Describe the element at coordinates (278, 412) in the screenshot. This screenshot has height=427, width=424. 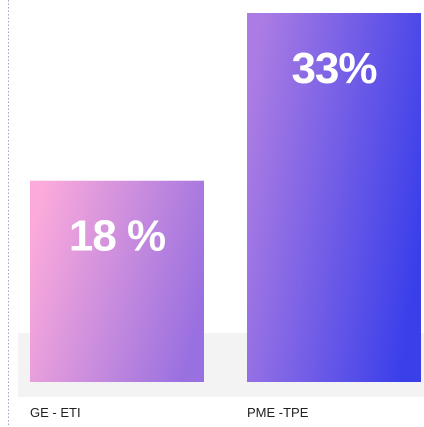
I see `category-label: PME -TPE` at that location.